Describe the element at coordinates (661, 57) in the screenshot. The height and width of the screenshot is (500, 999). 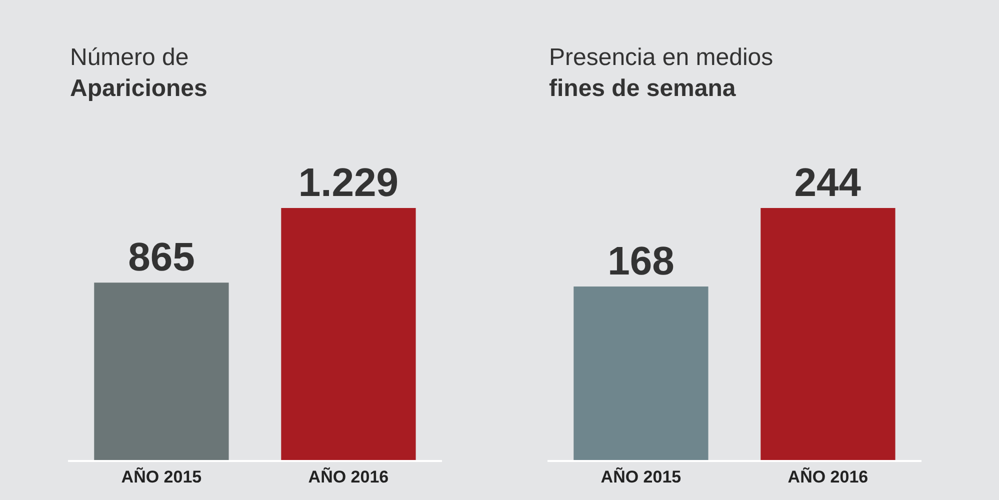
I see `chart-title: Presencia en medios` at that location.